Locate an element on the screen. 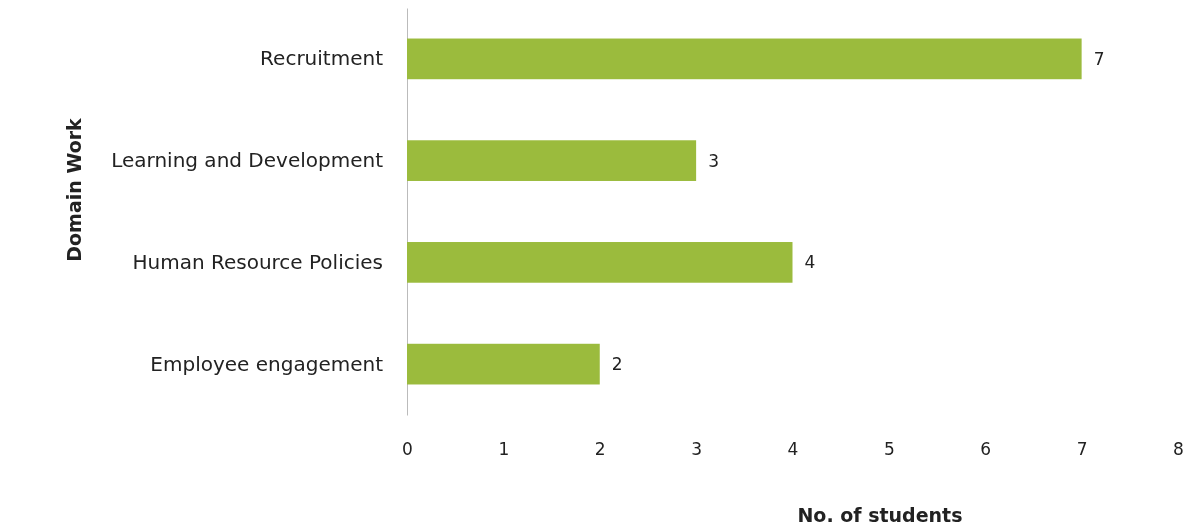  data-label: 4 is located at coordinates (810, 262).